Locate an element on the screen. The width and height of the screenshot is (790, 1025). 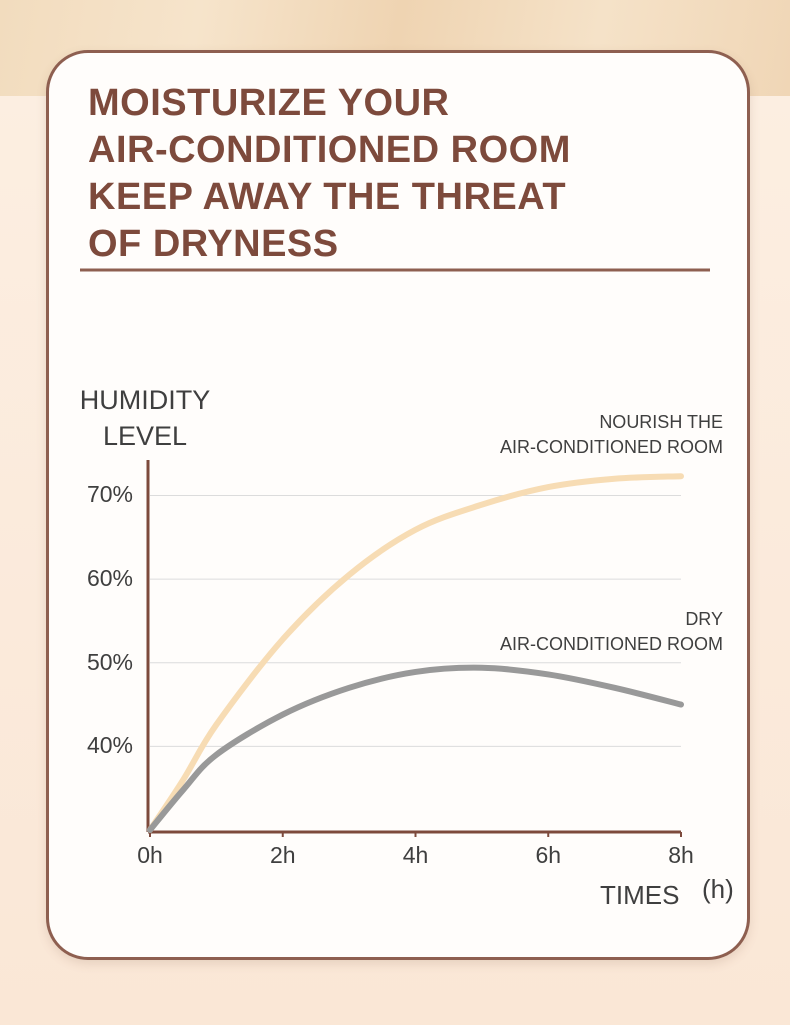
x-tick-label: 4h is located at coordinates (415, 855).